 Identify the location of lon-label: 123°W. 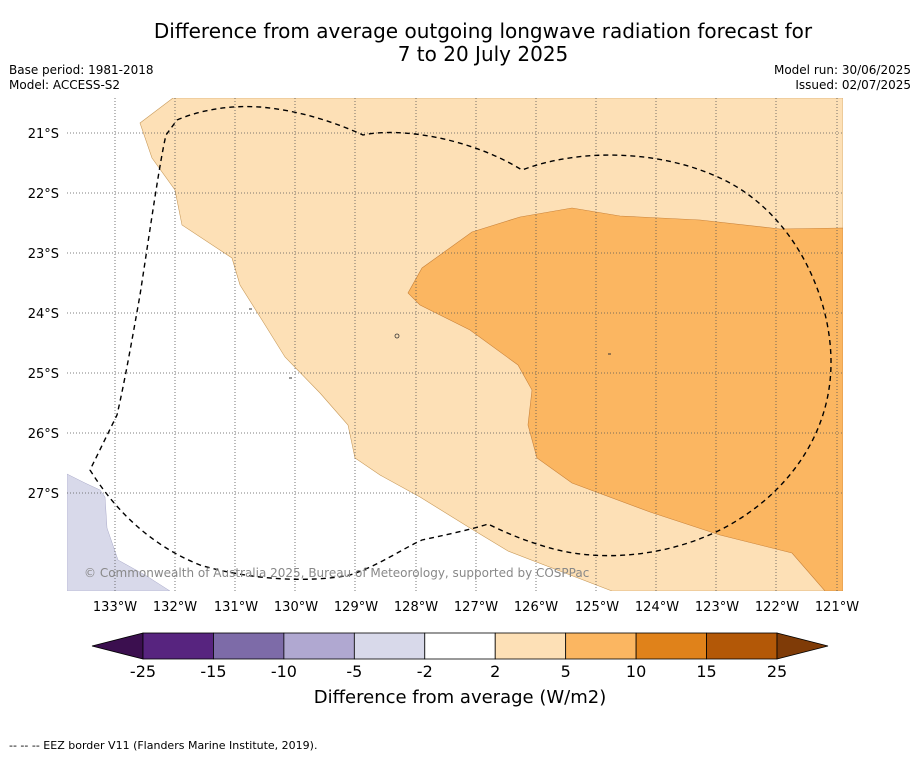
(717, 607).